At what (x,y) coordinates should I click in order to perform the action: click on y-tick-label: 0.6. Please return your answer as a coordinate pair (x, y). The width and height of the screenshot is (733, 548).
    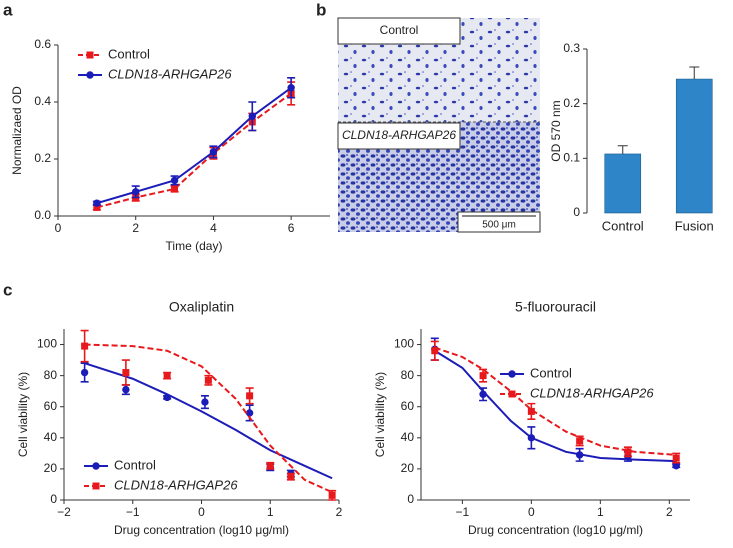
    Looking at the image, I should click on (42, 44).